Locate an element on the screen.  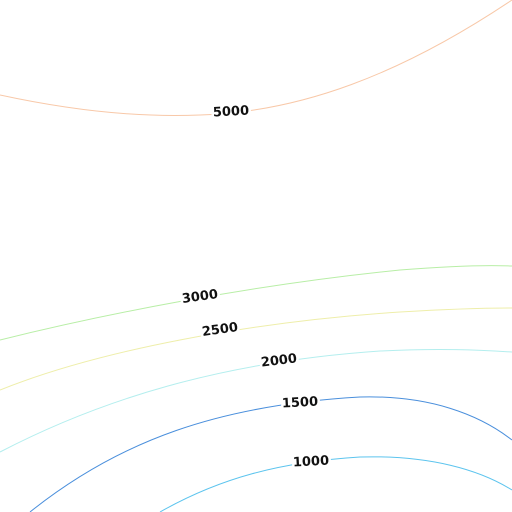
contour-label: 5000 is located at coordinates (231, 112).